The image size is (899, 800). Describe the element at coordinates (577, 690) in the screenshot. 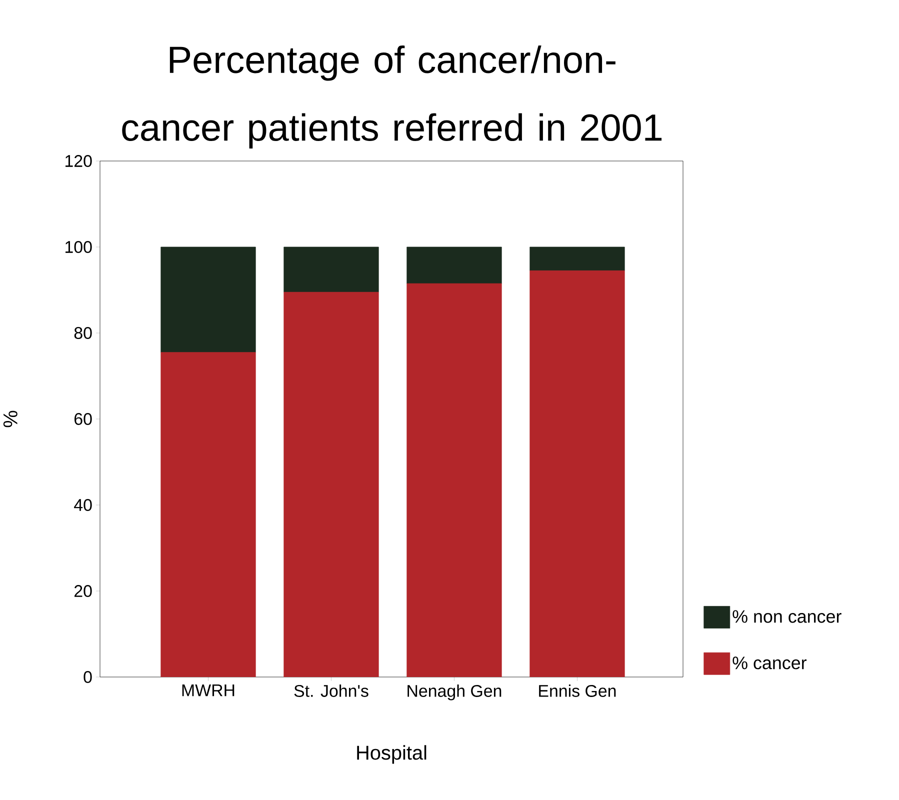

I see `x-tick-label: Ennis Gen` at that location.